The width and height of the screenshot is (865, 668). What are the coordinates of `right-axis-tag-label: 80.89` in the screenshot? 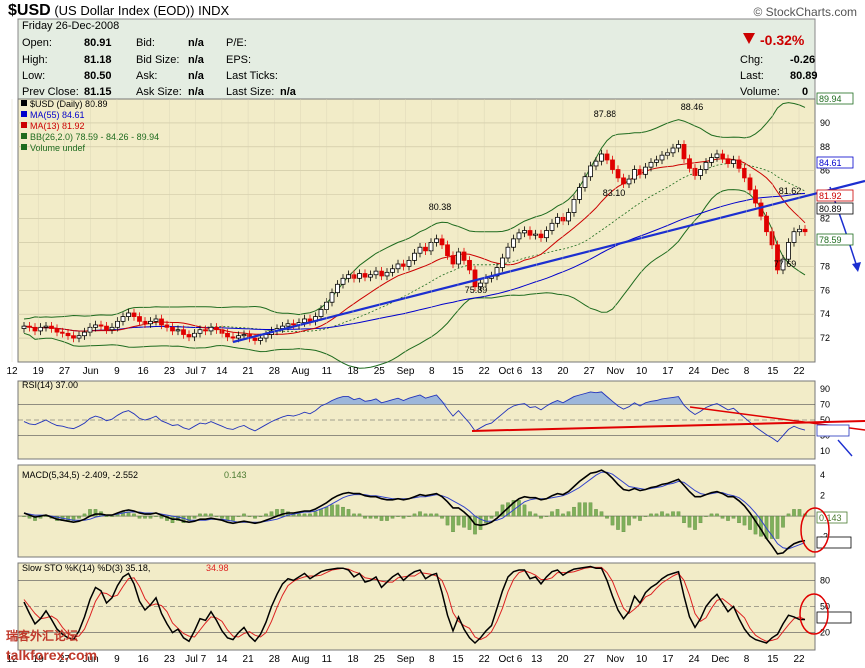 It's located at (830, 209).